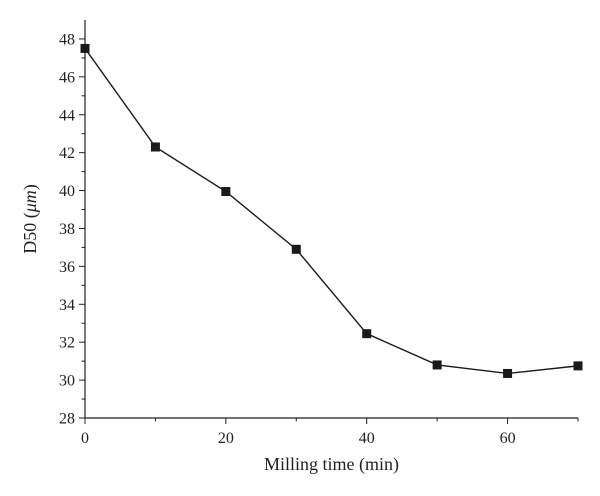 Image resolution: width=600 pixels, height=496 pixels. I want to click on y-tick-label: 32, so click(67, 343).